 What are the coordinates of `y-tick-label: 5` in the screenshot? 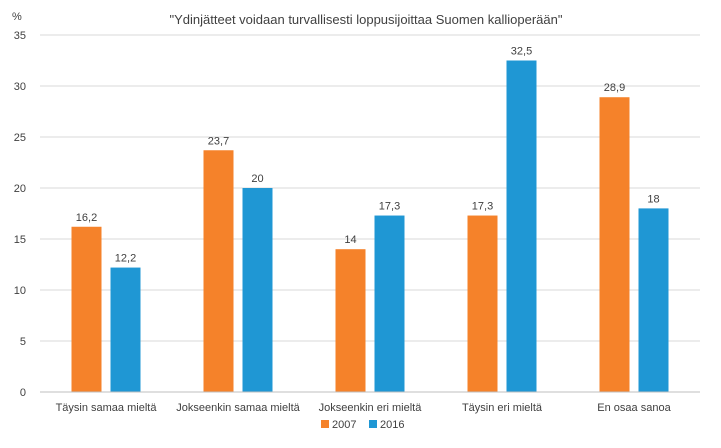 It's located at (23, 342).